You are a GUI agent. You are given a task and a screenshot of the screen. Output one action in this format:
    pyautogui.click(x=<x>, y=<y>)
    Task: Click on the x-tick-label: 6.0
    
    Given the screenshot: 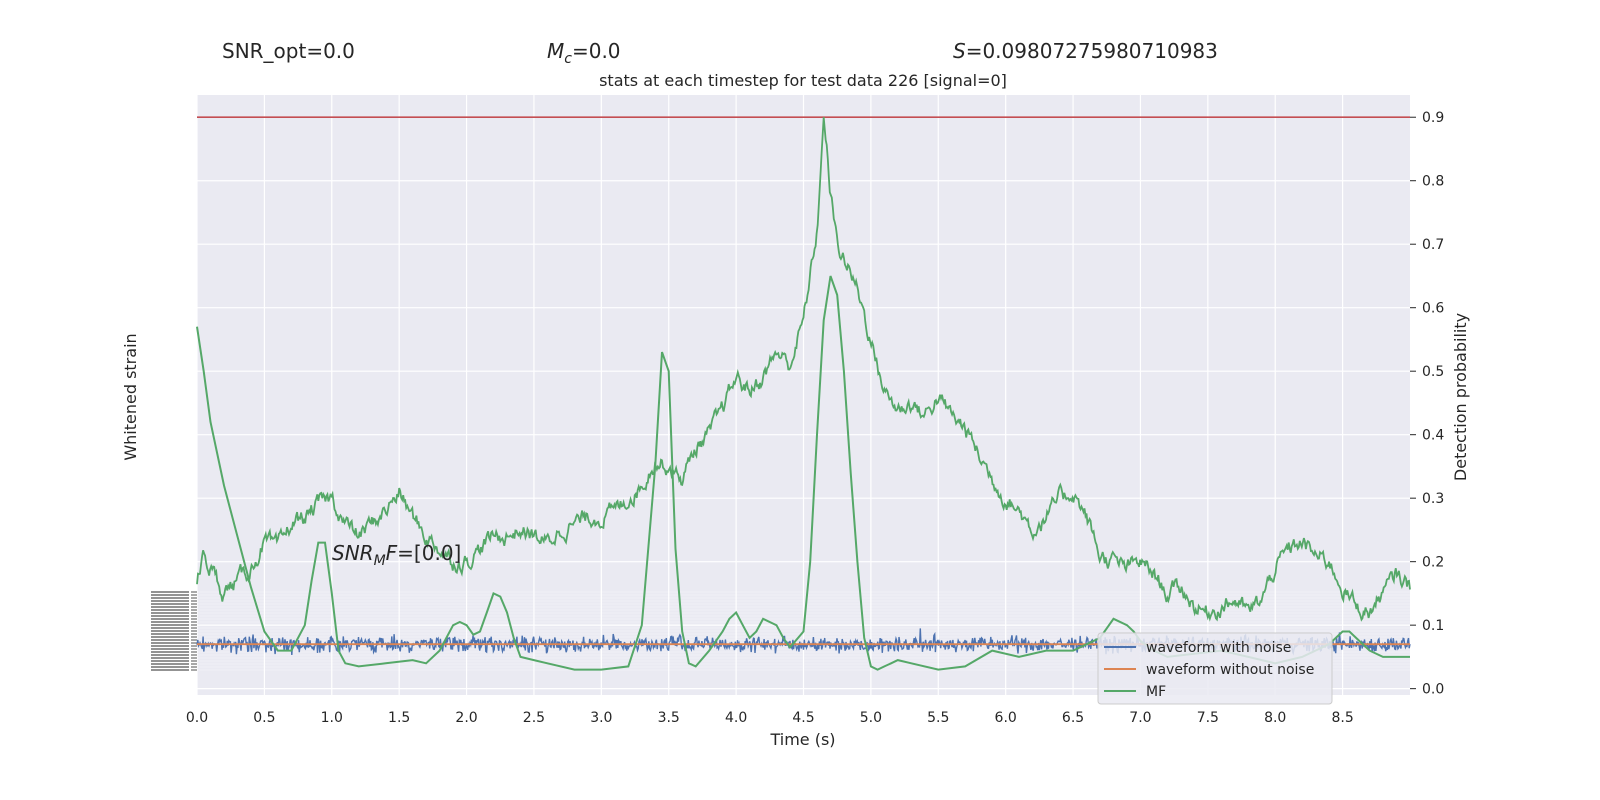 What is the action you would take?
    pyautogui.click(x=1006, y=718)
    